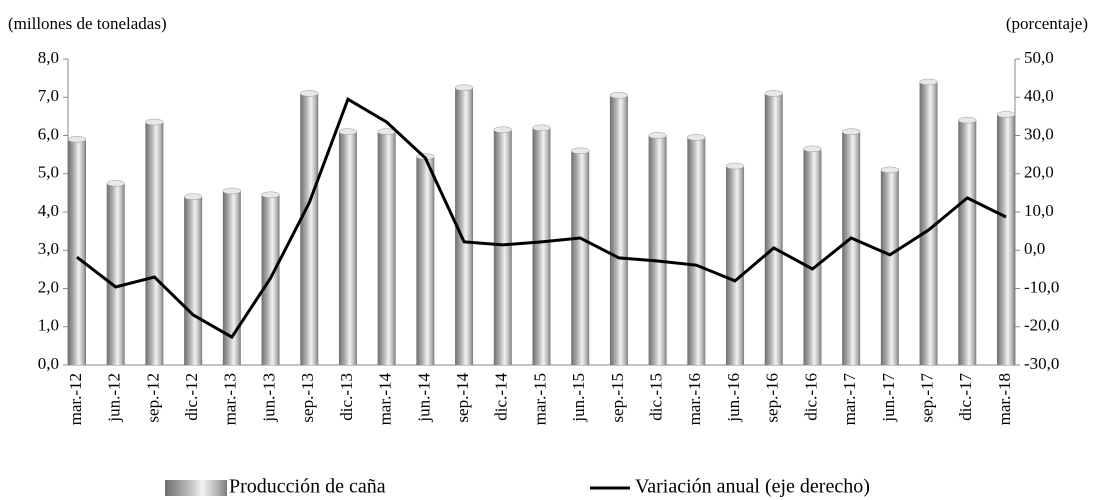 This screenshot has height=500, width=1093. What do you see at coordinates (1034, 248) in the screenshot?
I see `y2-tick-label: 0,0` at bounding box center [1034, 248].